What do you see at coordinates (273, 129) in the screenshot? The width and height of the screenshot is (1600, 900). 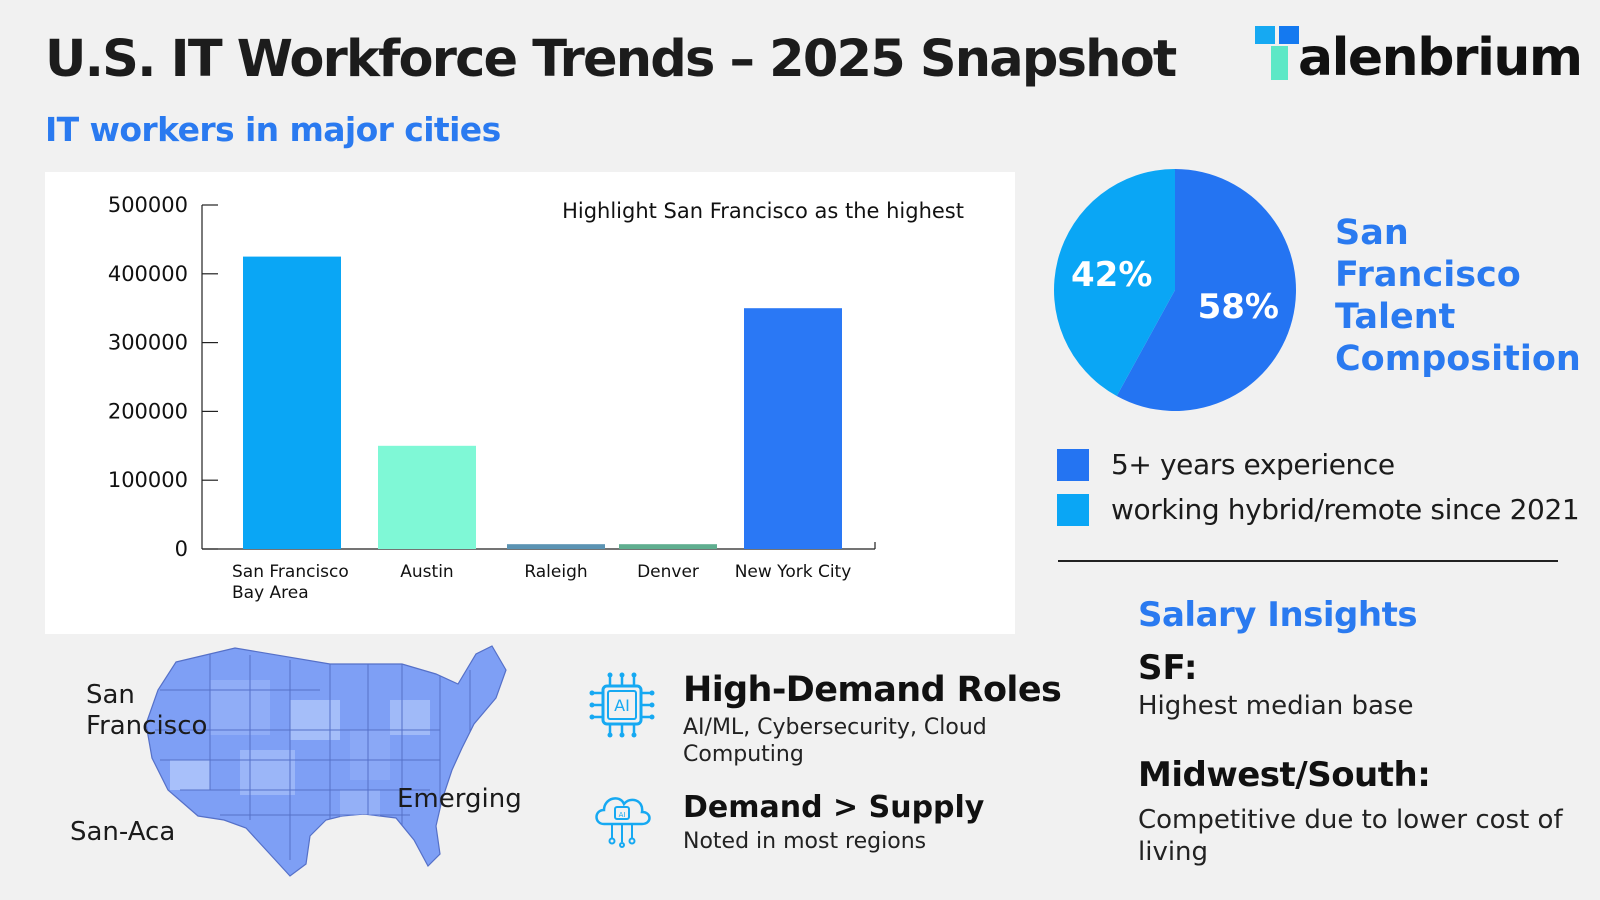 I see `chart-subtitle: IT workers in major cities` at bounding box center [273, 129].